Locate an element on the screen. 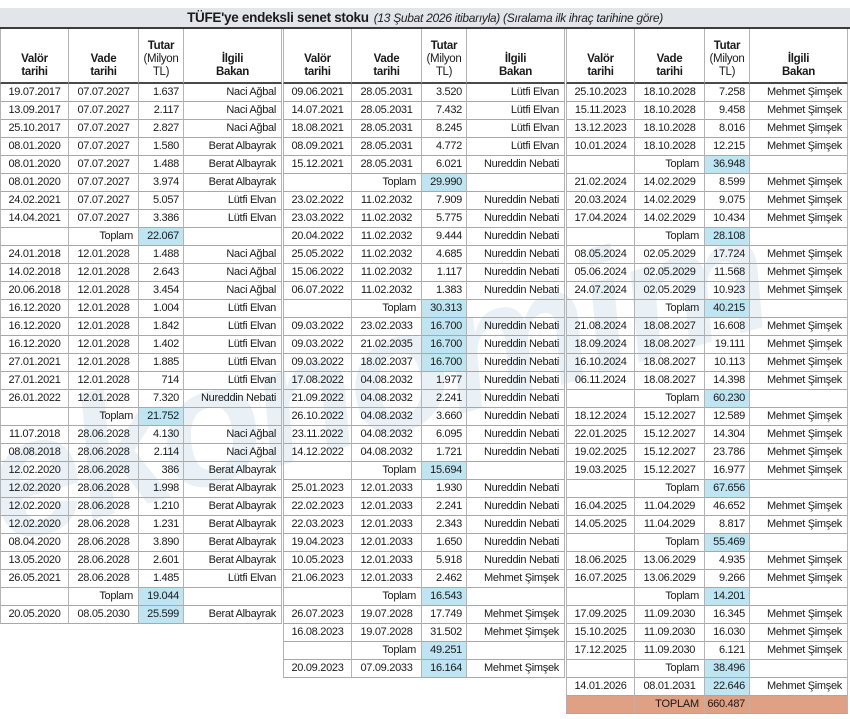 The height and width of the screenshot is (719, 850). vade-cell: 19.07.2028 is located at coordinates (386, 633).